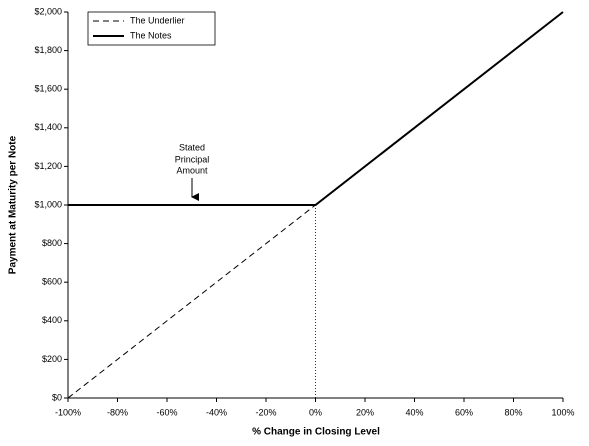 The height and width of the screenshot is (446, 589). I want to click on y-tick-label: $600, so click(52, 282).